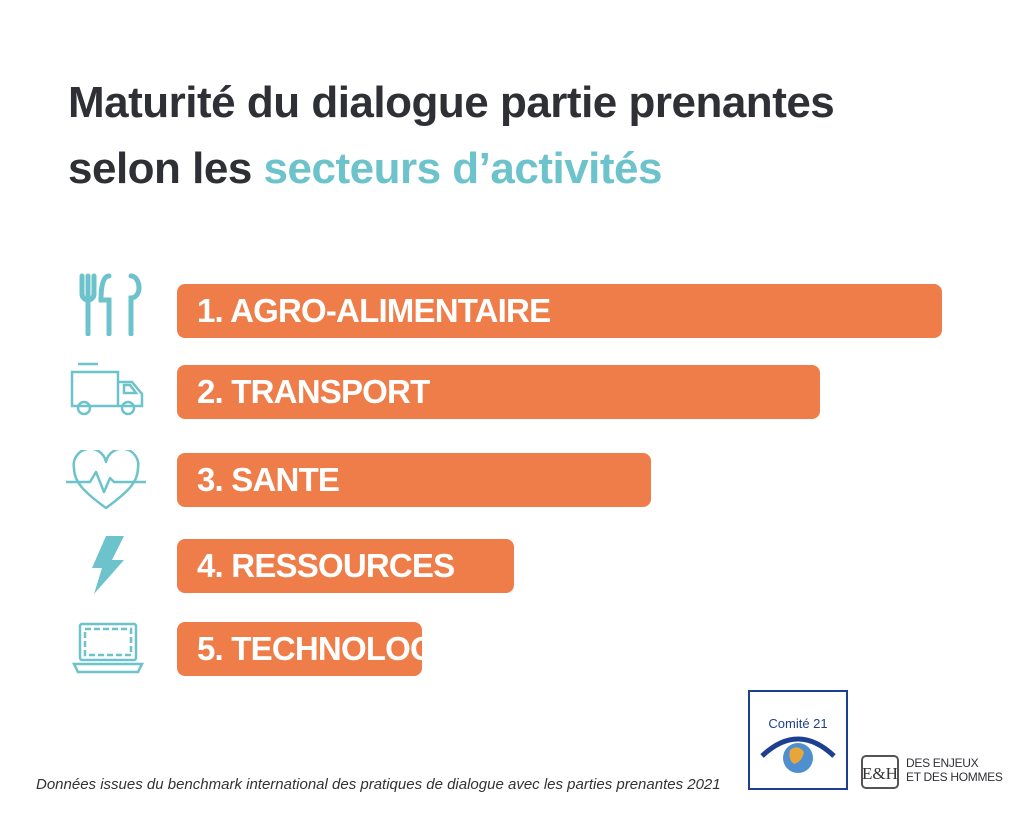 The height and width of the screenshot is (820, 1020). What do you see at coordinates (463, 168) in the screenshot?
I see `title-line-2-accent: secteurs d’activités` at bounding box center [463, 168].